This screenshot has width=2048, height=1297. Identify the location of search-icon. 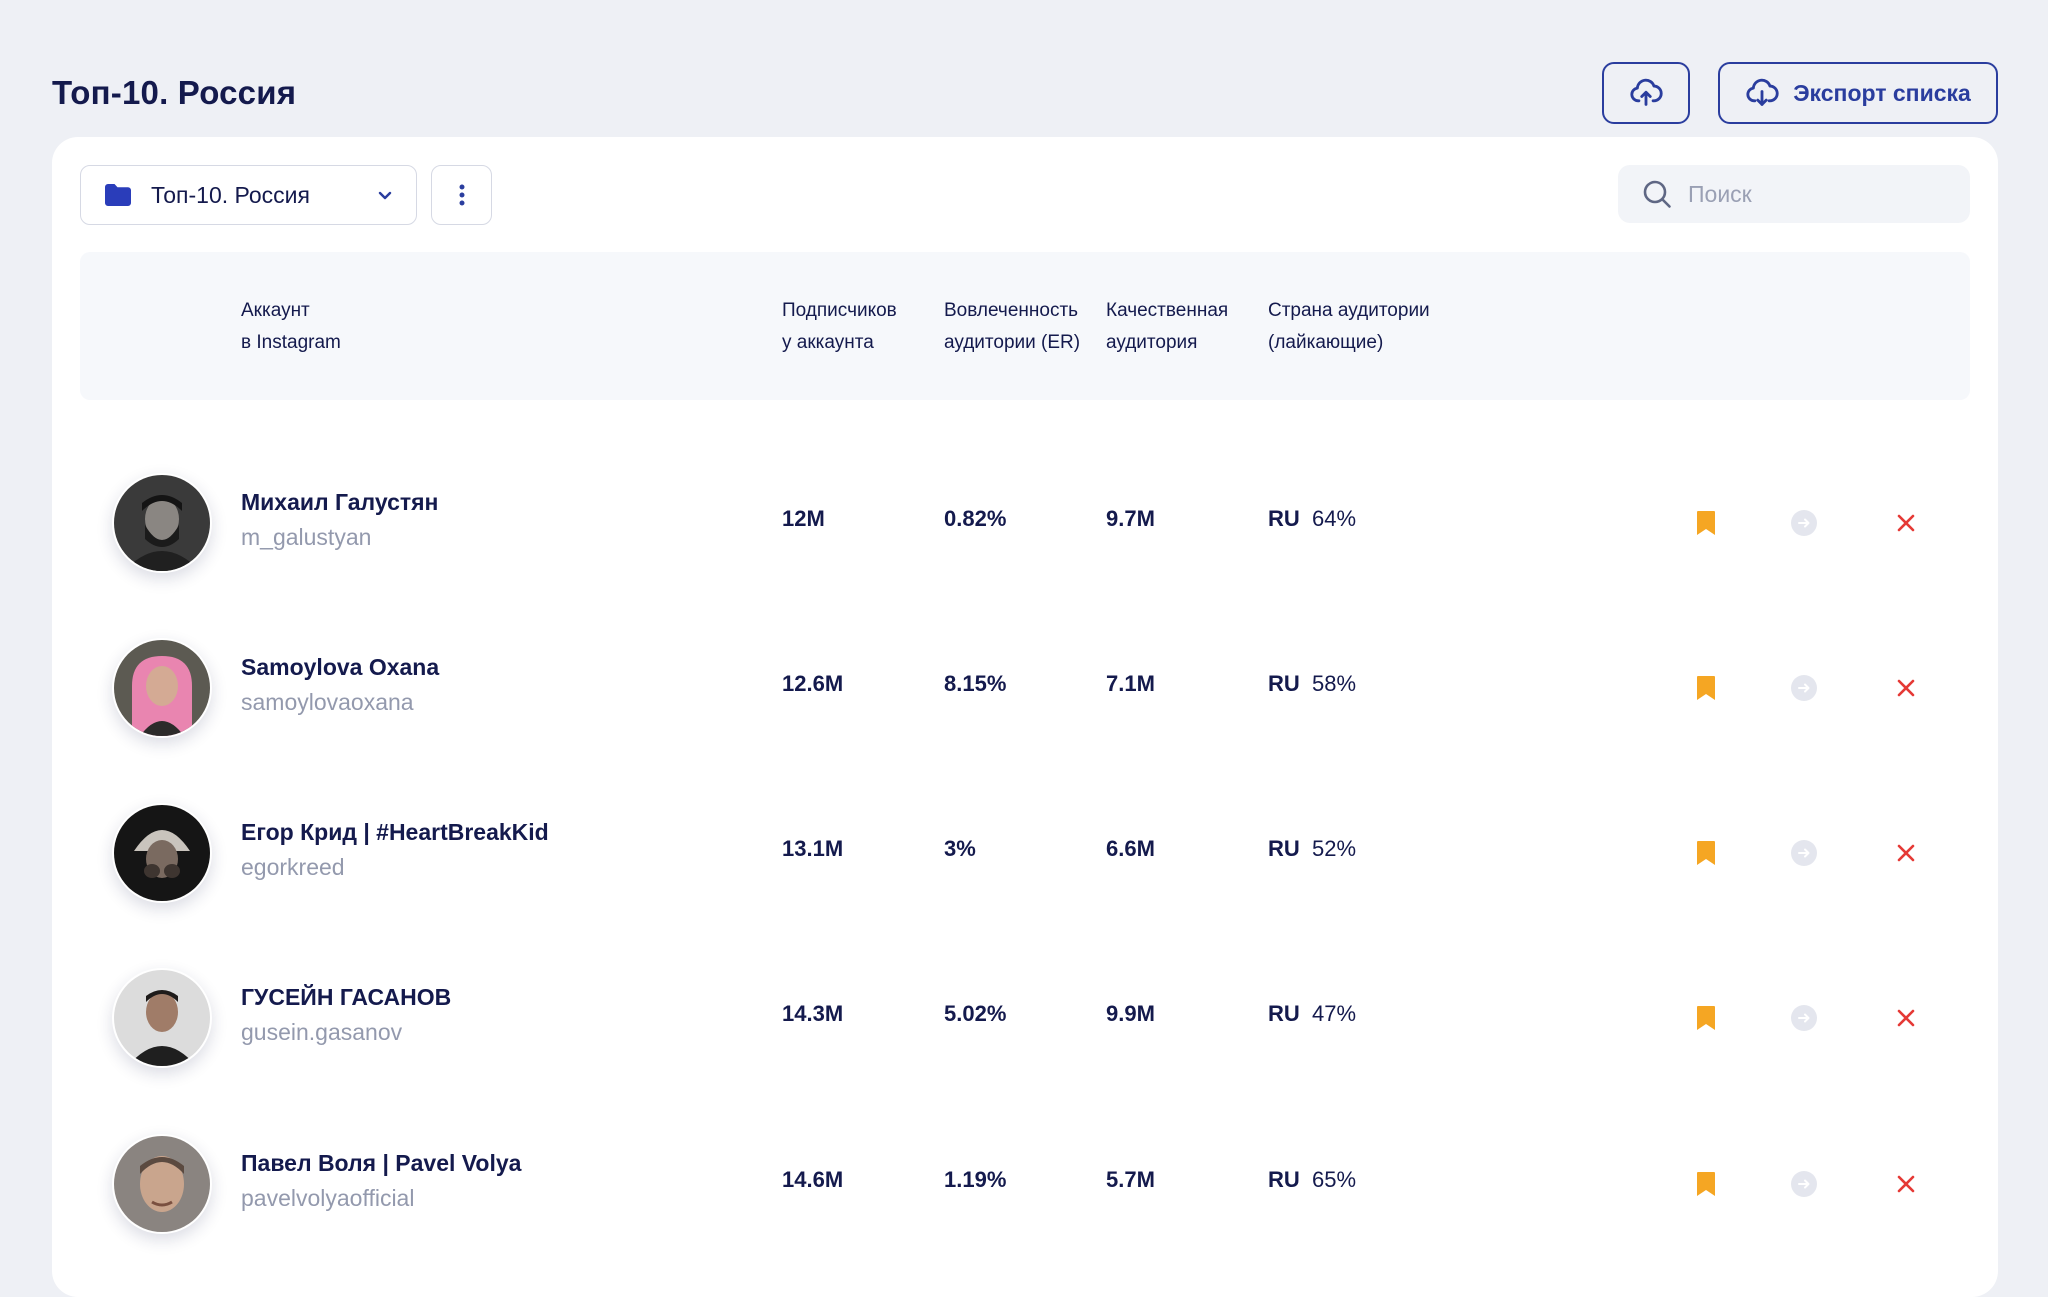
(1657, 194).